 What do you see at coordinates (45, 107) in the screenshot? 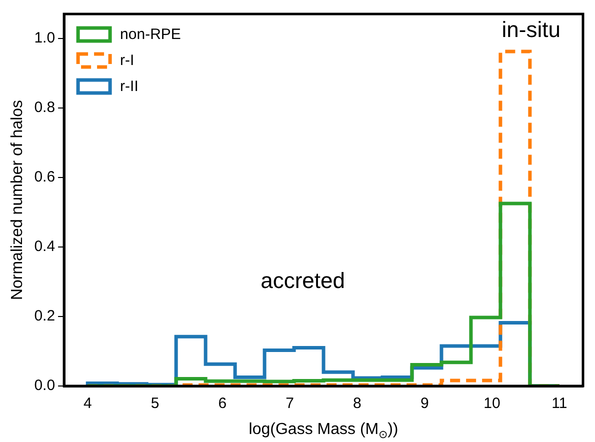
I see `y-tick-label: 0.8` at bounding box center [45, 107].